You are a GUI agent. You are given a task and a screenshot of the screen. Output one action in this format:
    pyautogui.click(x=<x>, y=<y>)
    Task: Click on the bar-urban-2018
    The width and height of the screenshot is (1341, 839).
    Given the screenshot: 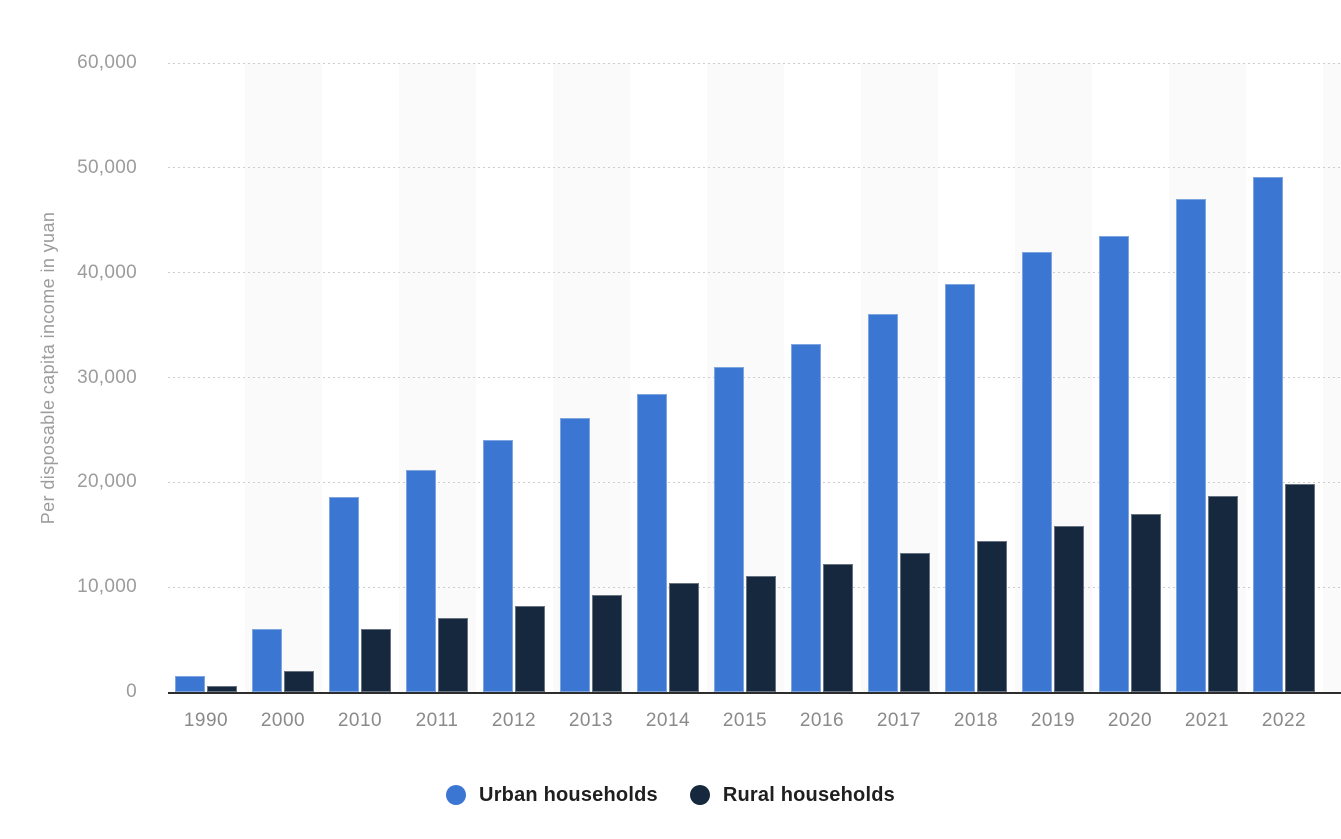 What is the action you would take?
    pyautogui.click(x=960, y=488)
    